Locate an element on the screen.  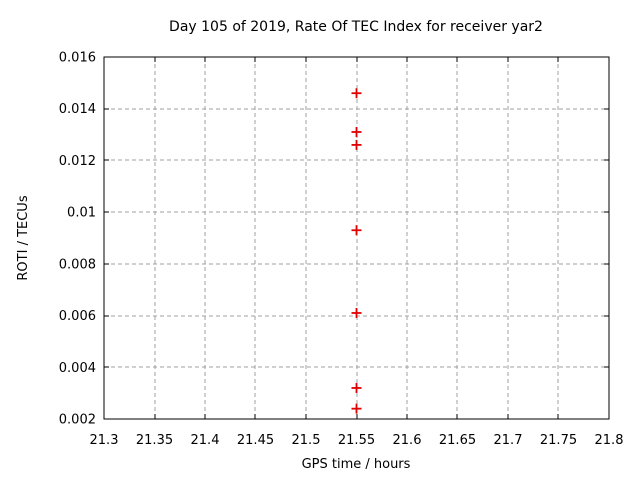
x-tick-label: 21.55 is located at coordinates (356, 440).